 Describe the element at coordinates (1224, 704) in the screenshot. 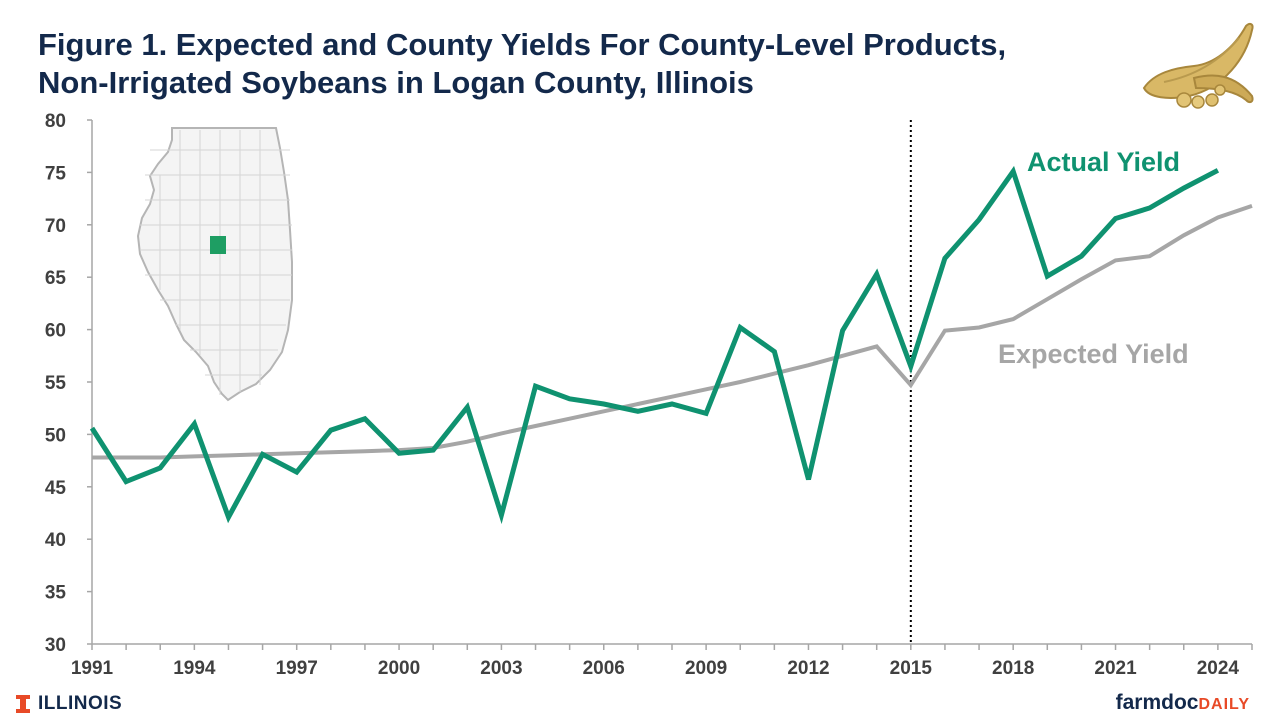

I see `daily-logo-text: DAILY` at that location.